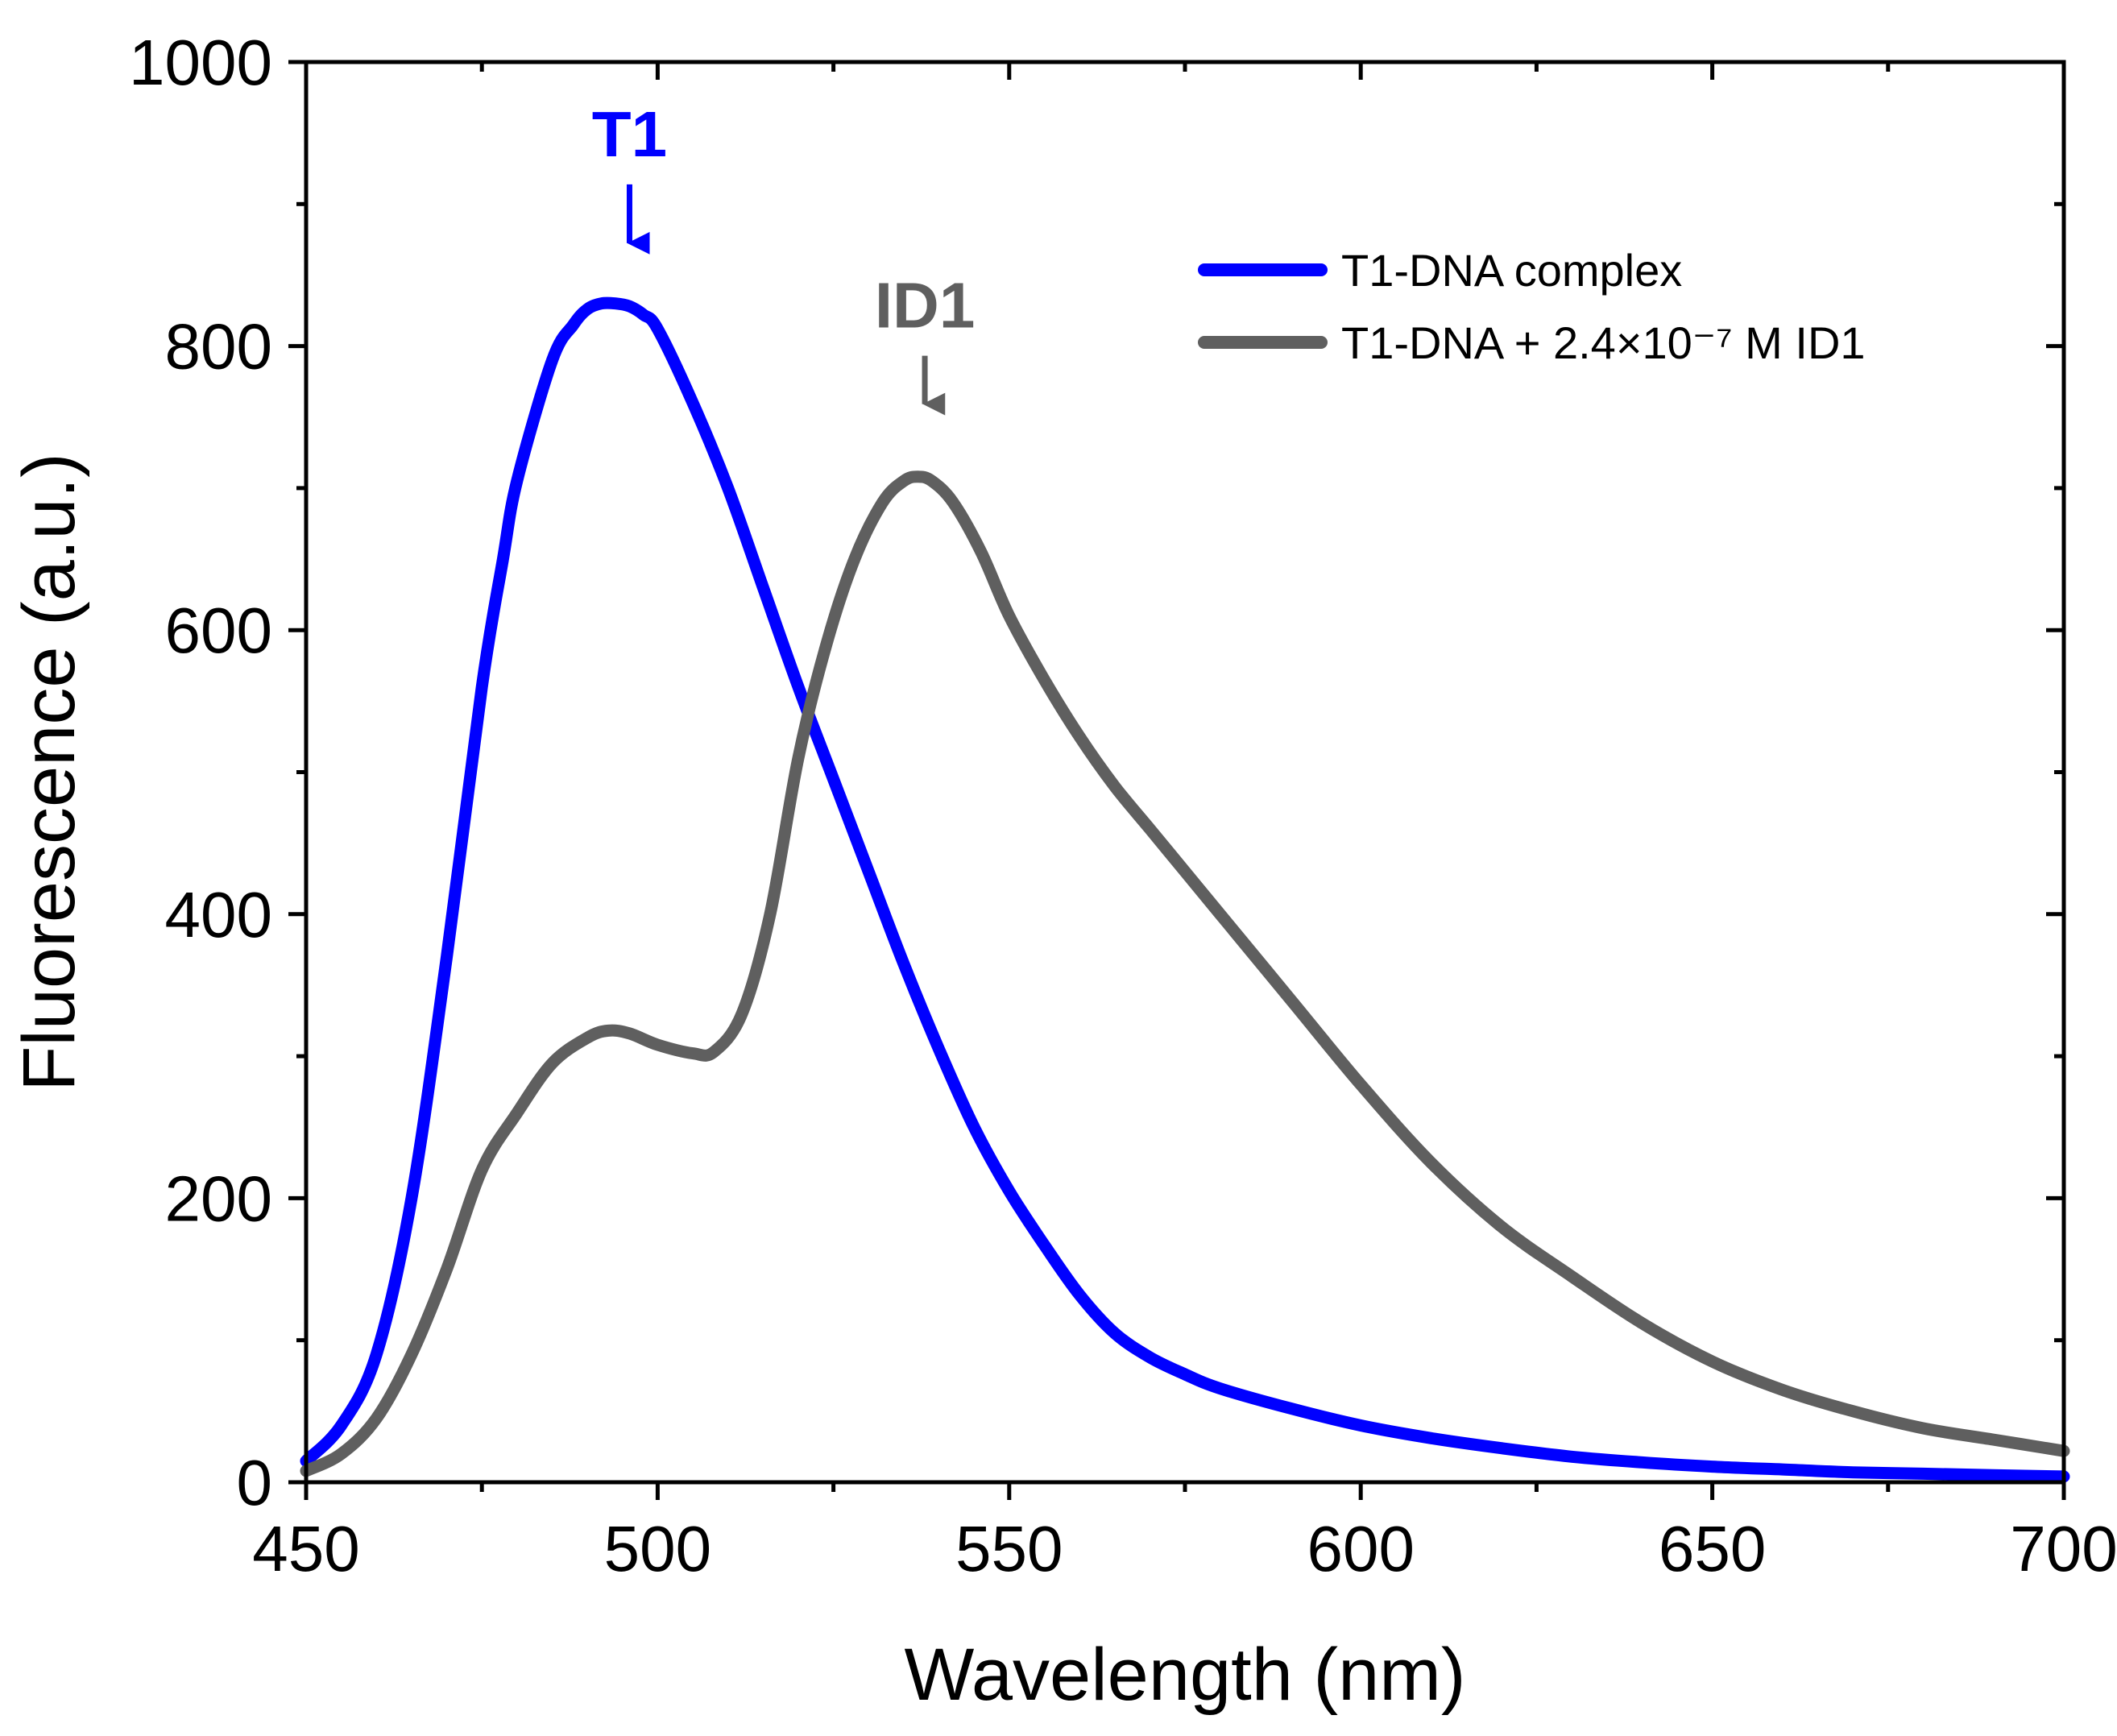  Describe the element at coordinates (218, 347) in the screenshot. I see `y-tick-label: 800` at that location.